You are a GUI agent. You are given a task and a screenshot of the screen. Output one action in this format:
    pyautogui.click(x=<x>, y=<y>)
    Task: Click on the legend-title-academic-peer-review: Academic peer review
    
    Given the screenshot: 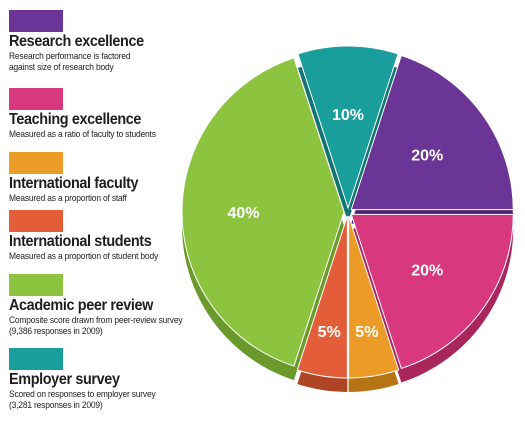 What is the action you would take?
    pyautogui.click(x=81, y=305)
    